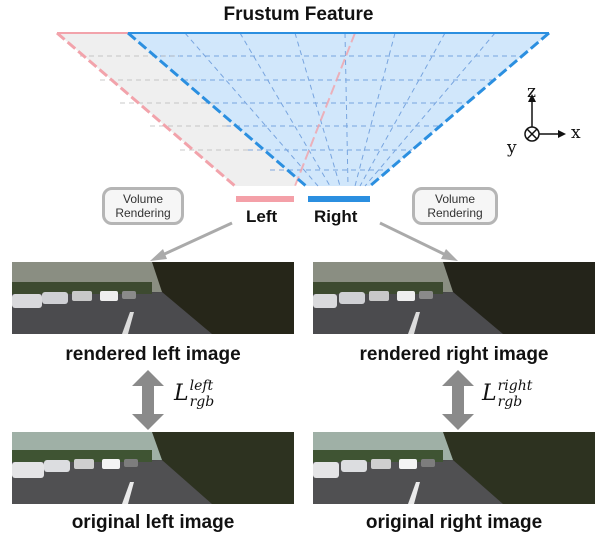 The height and width of the screenshot is (537, 597). I want to click on render-arrows, so click(298, 240).